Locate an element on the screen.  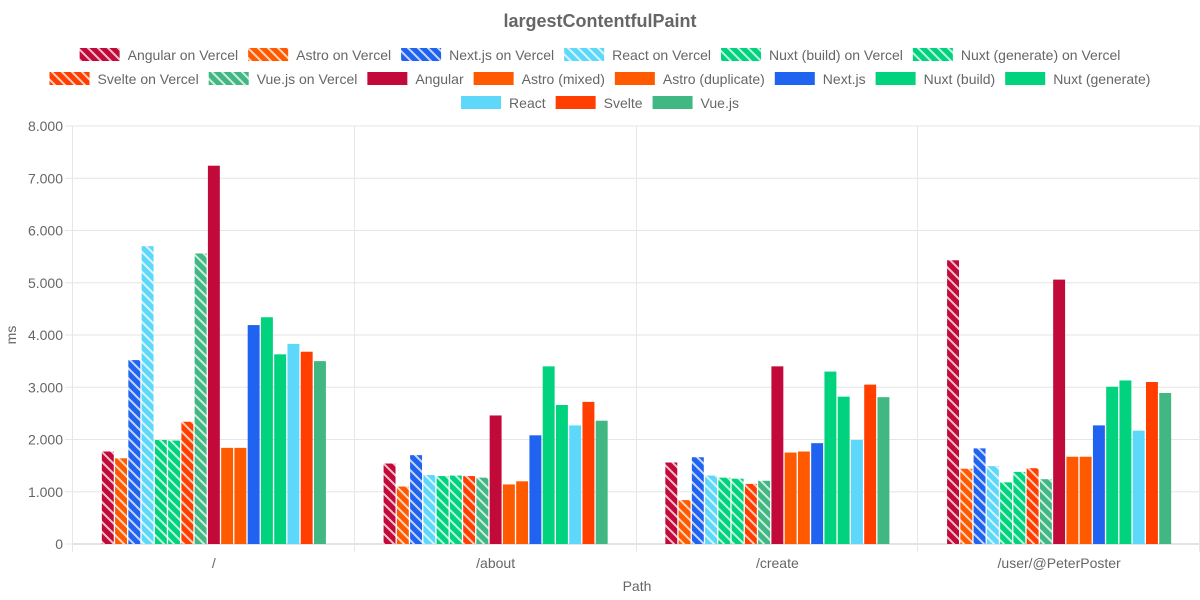
legend-label: Angular on Vercel is located at coordinates (183, 55).